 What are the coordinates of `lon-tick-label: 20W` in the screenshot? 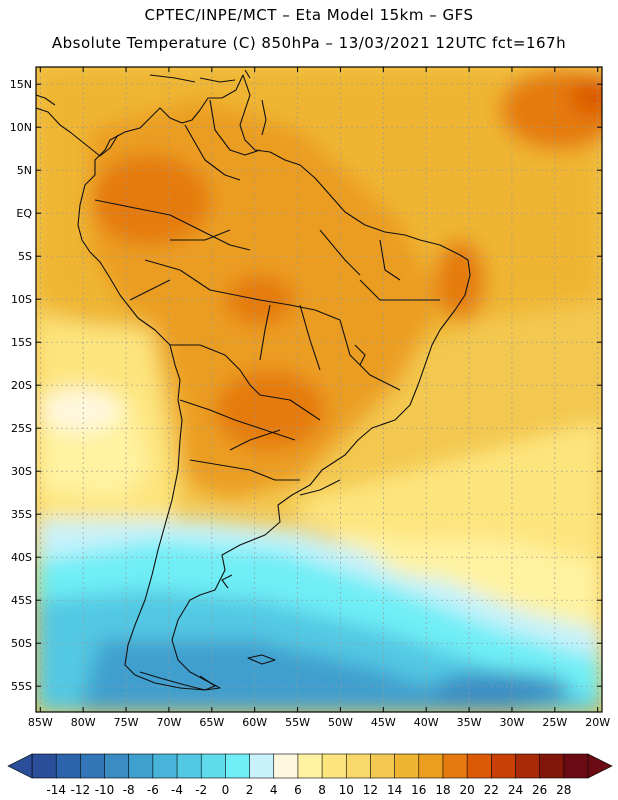 It's located at (597, 722).